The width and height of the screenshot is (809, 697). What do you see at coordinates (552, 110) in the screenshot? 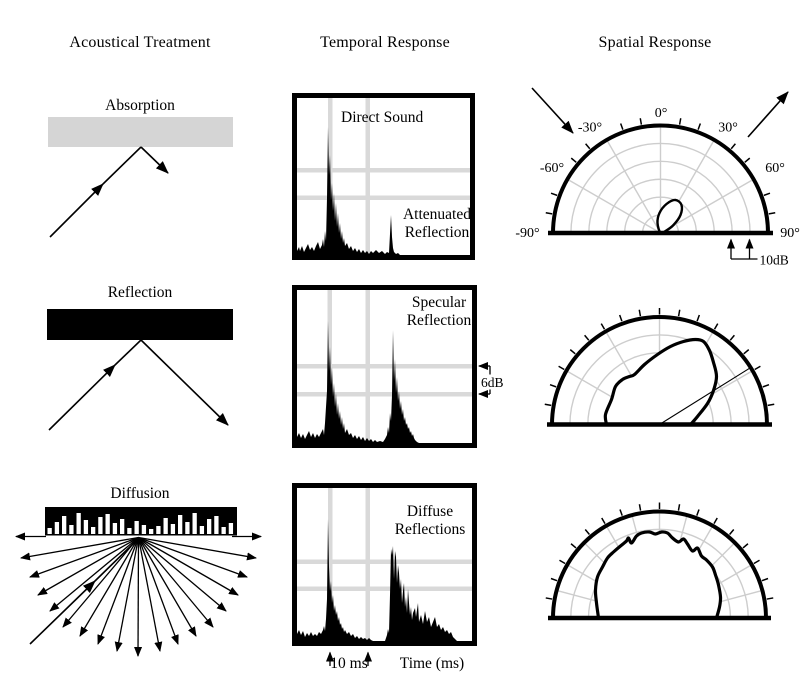
I see `incoming-sound-arrow` at bounding box center [552, 110].